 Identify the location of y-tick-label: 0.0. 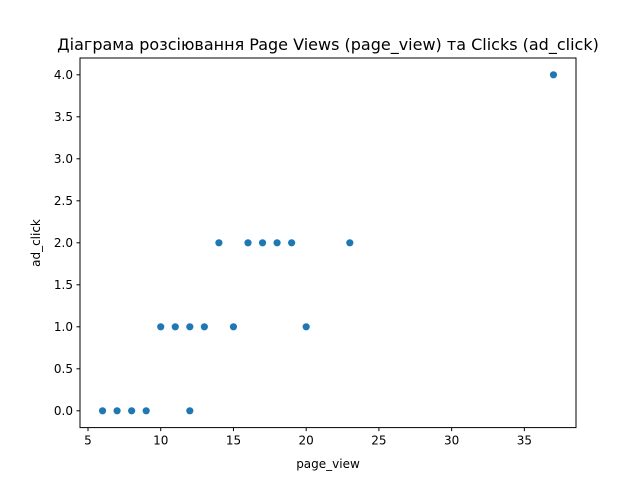
(63, 411).